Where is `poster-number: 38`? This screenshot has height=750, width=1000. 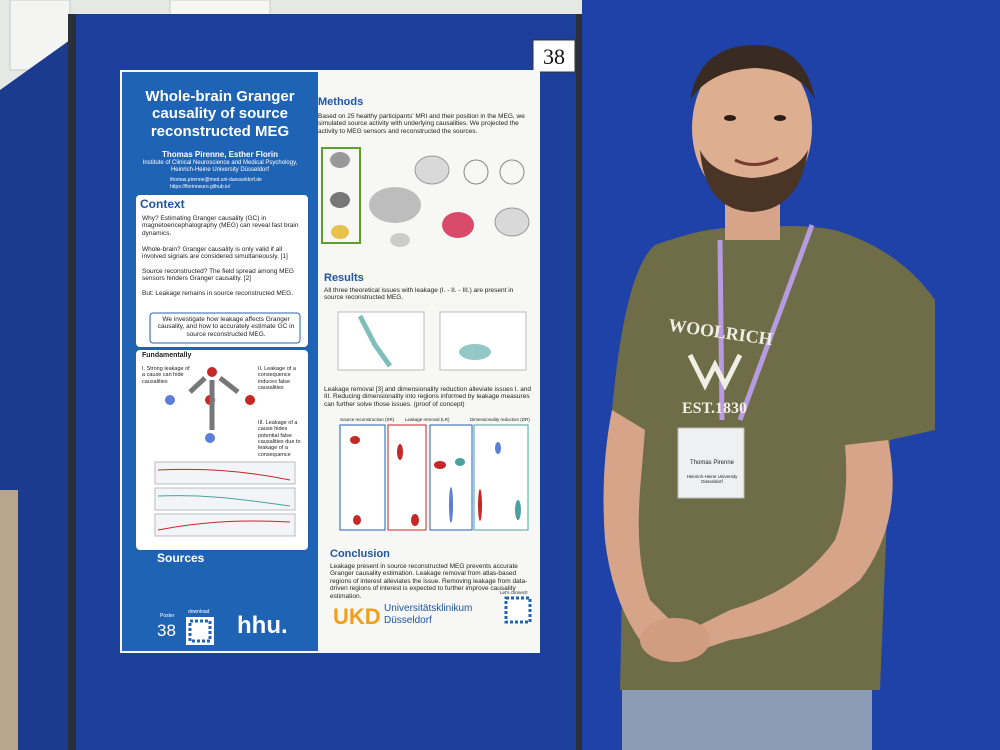
poster-number: 38 is located at coordinates (166, 630).